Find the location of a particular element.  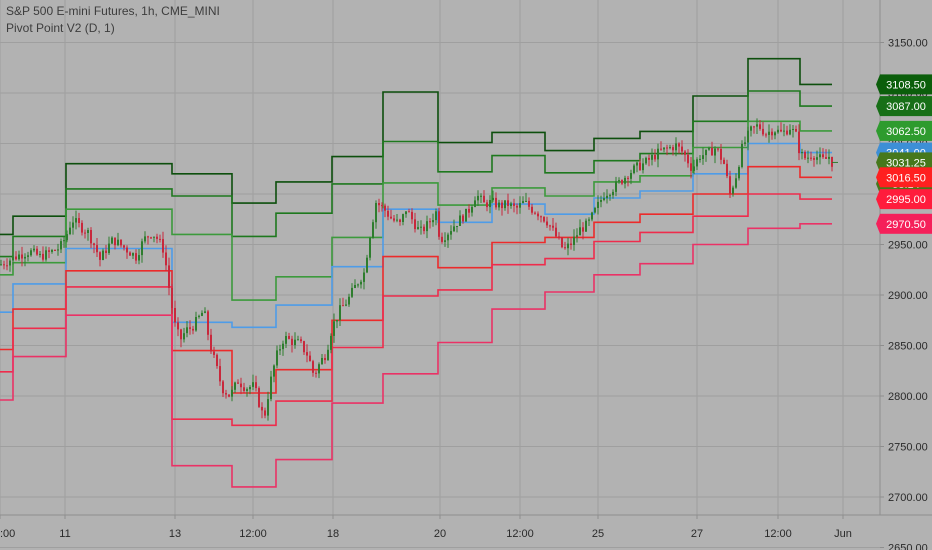

x-tick-label: Jun is located at coordinates (843, 534).